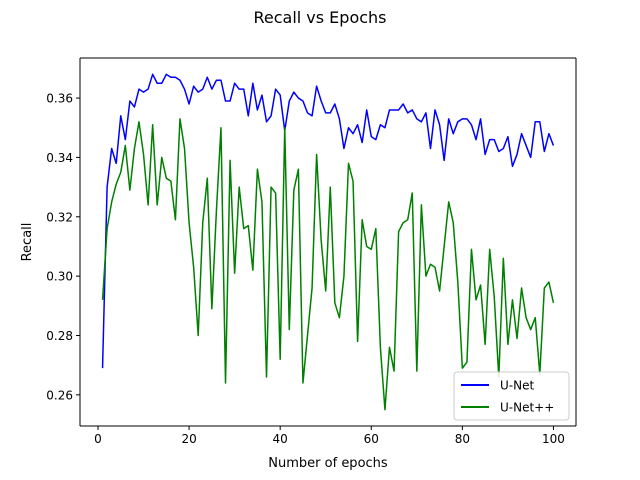 This screenshot has height=480, width=640. I want to click on x-tick-label: 80, so click(462, 439).